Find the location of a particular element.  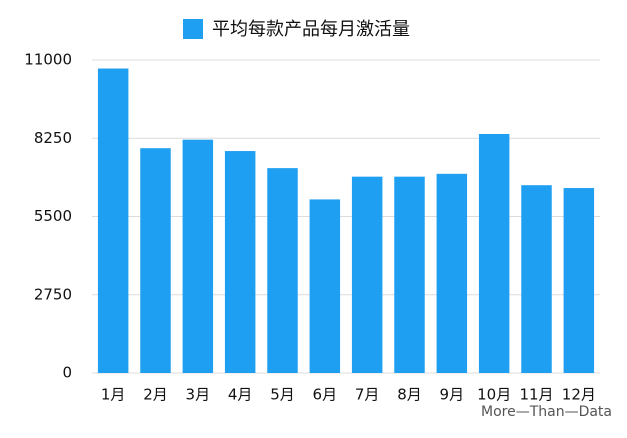

x-tick-label: 12月 is located at coordinates (579, 395).